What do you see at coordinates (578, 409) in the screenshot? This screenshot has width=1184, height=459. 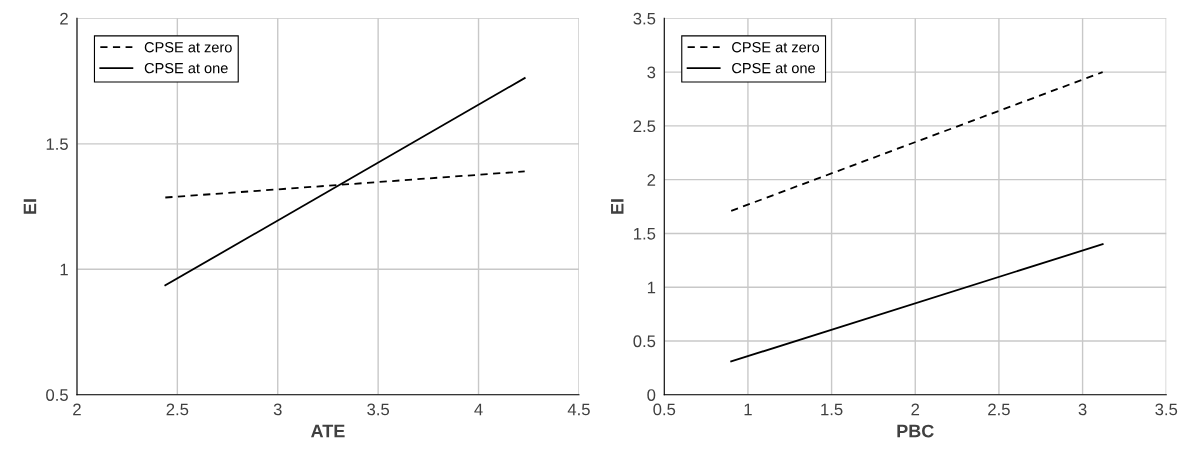 I see `x-tick-label: 4.5` at bounding box center [578, 409].